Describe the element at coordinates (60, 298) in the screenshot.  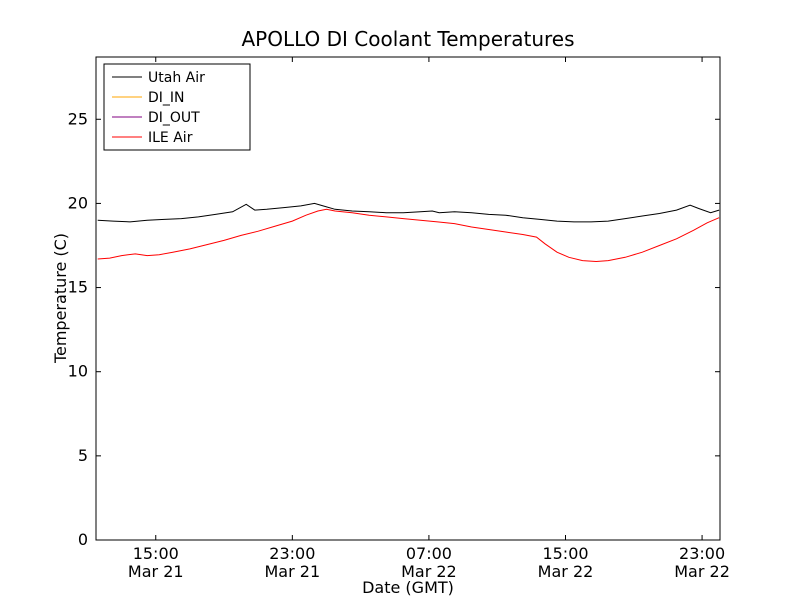
I see `y-axis-label: Temperature (C)` at that location.